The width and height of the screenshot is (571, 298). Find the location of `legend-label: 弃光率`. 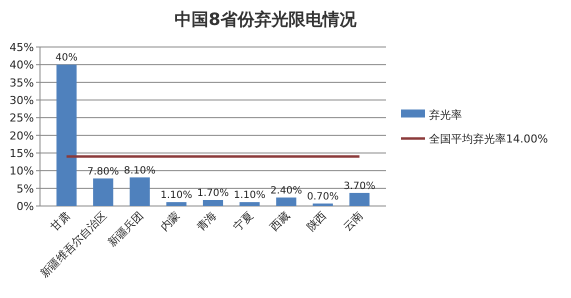

legend-label: 弃光率 is located at coordinates (445, 115).